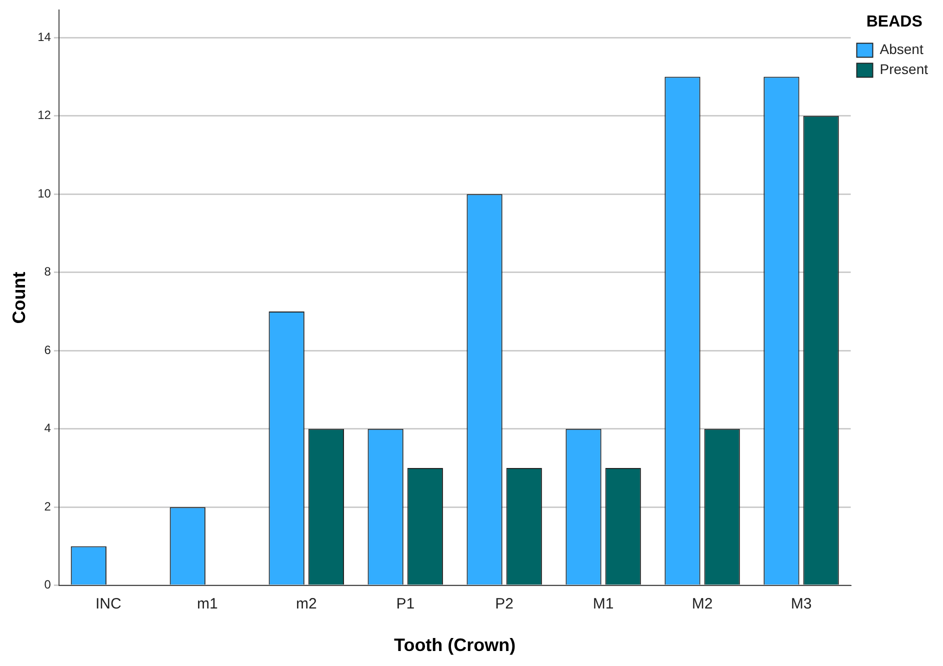  I want to click on y-tick-label: 2, so click(48, 506).